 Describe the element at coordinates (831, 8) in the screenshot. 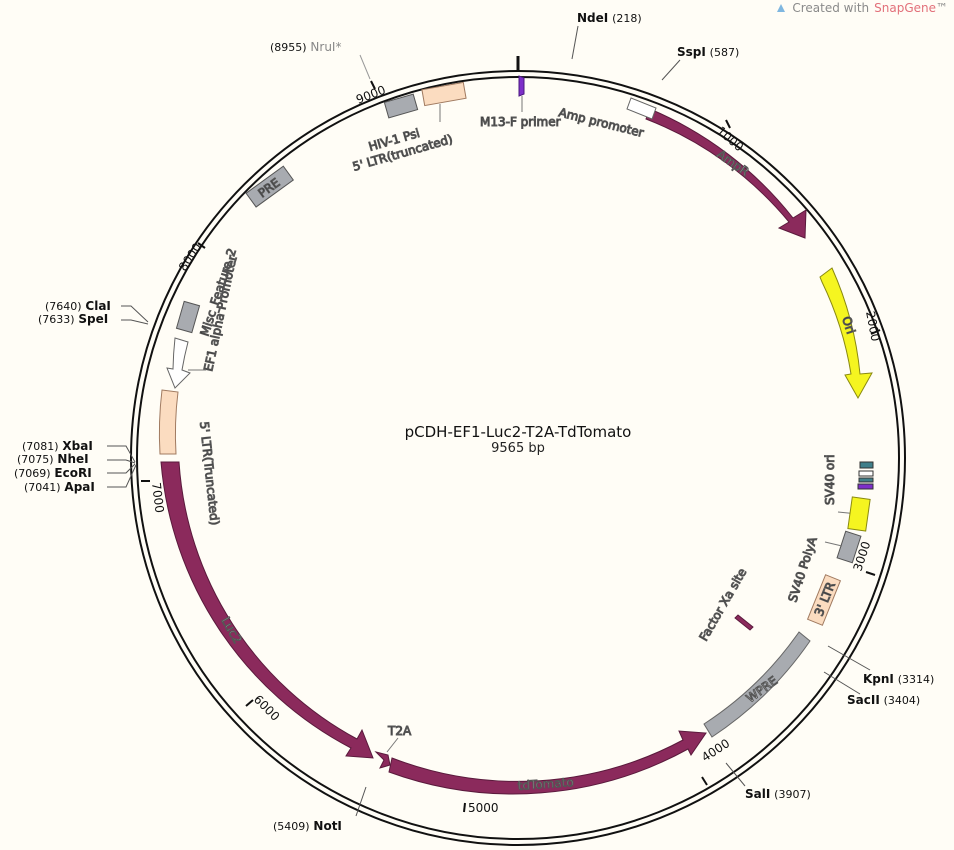

I see `credit-prefix: Created with` at that location.